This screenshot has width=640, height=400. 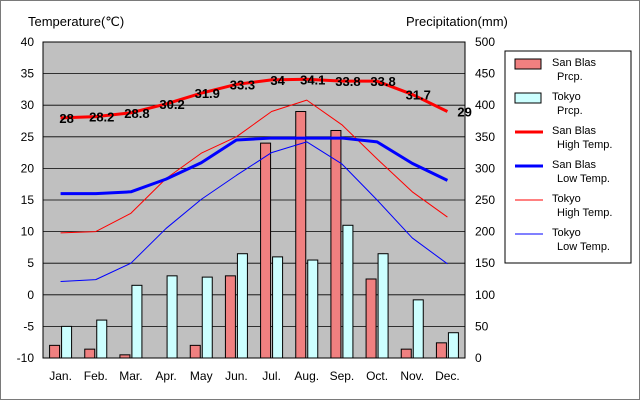 What do you see at coordinates (66, 118) in the screenshot?
I see `high-temp-data-label: 28` at bounding box center [66, 118].